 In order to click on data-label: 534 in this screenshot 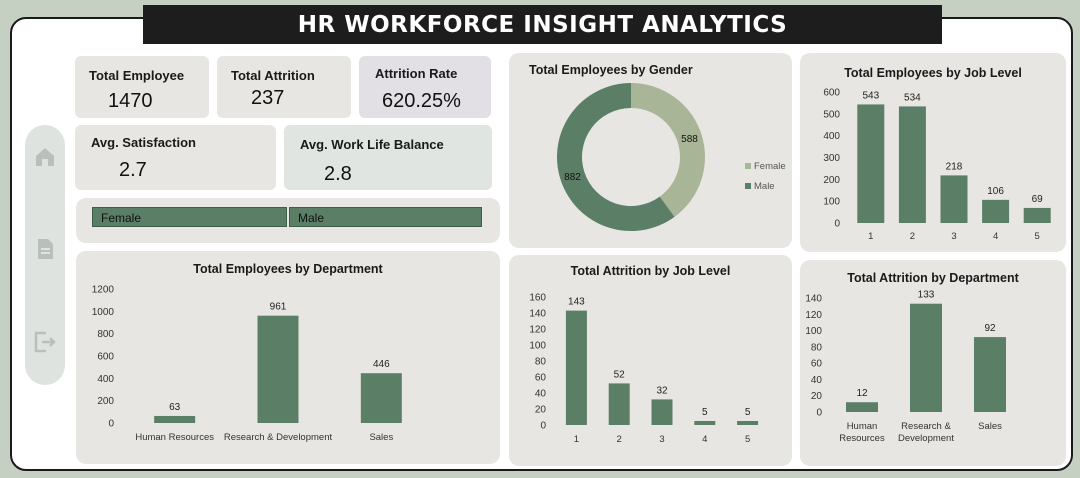, I will do `click(912, 97)`.